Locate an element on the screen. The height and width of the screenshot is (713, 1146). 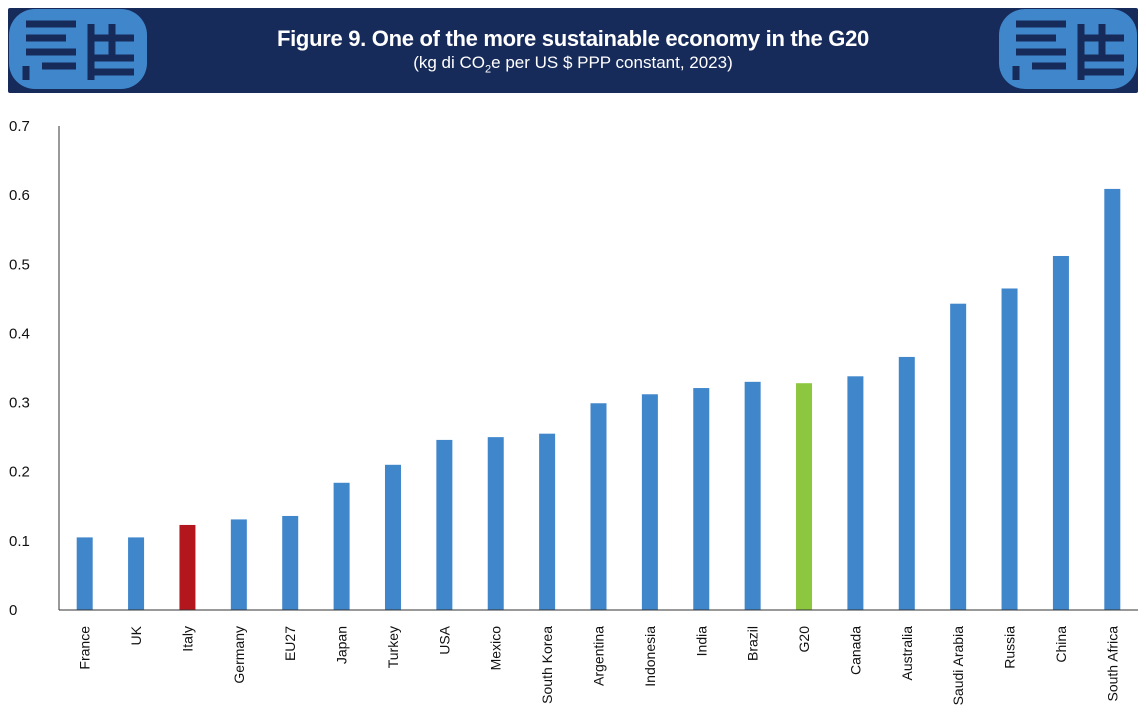
x-tick-label: Russia is located at coordinates (1010, 647).